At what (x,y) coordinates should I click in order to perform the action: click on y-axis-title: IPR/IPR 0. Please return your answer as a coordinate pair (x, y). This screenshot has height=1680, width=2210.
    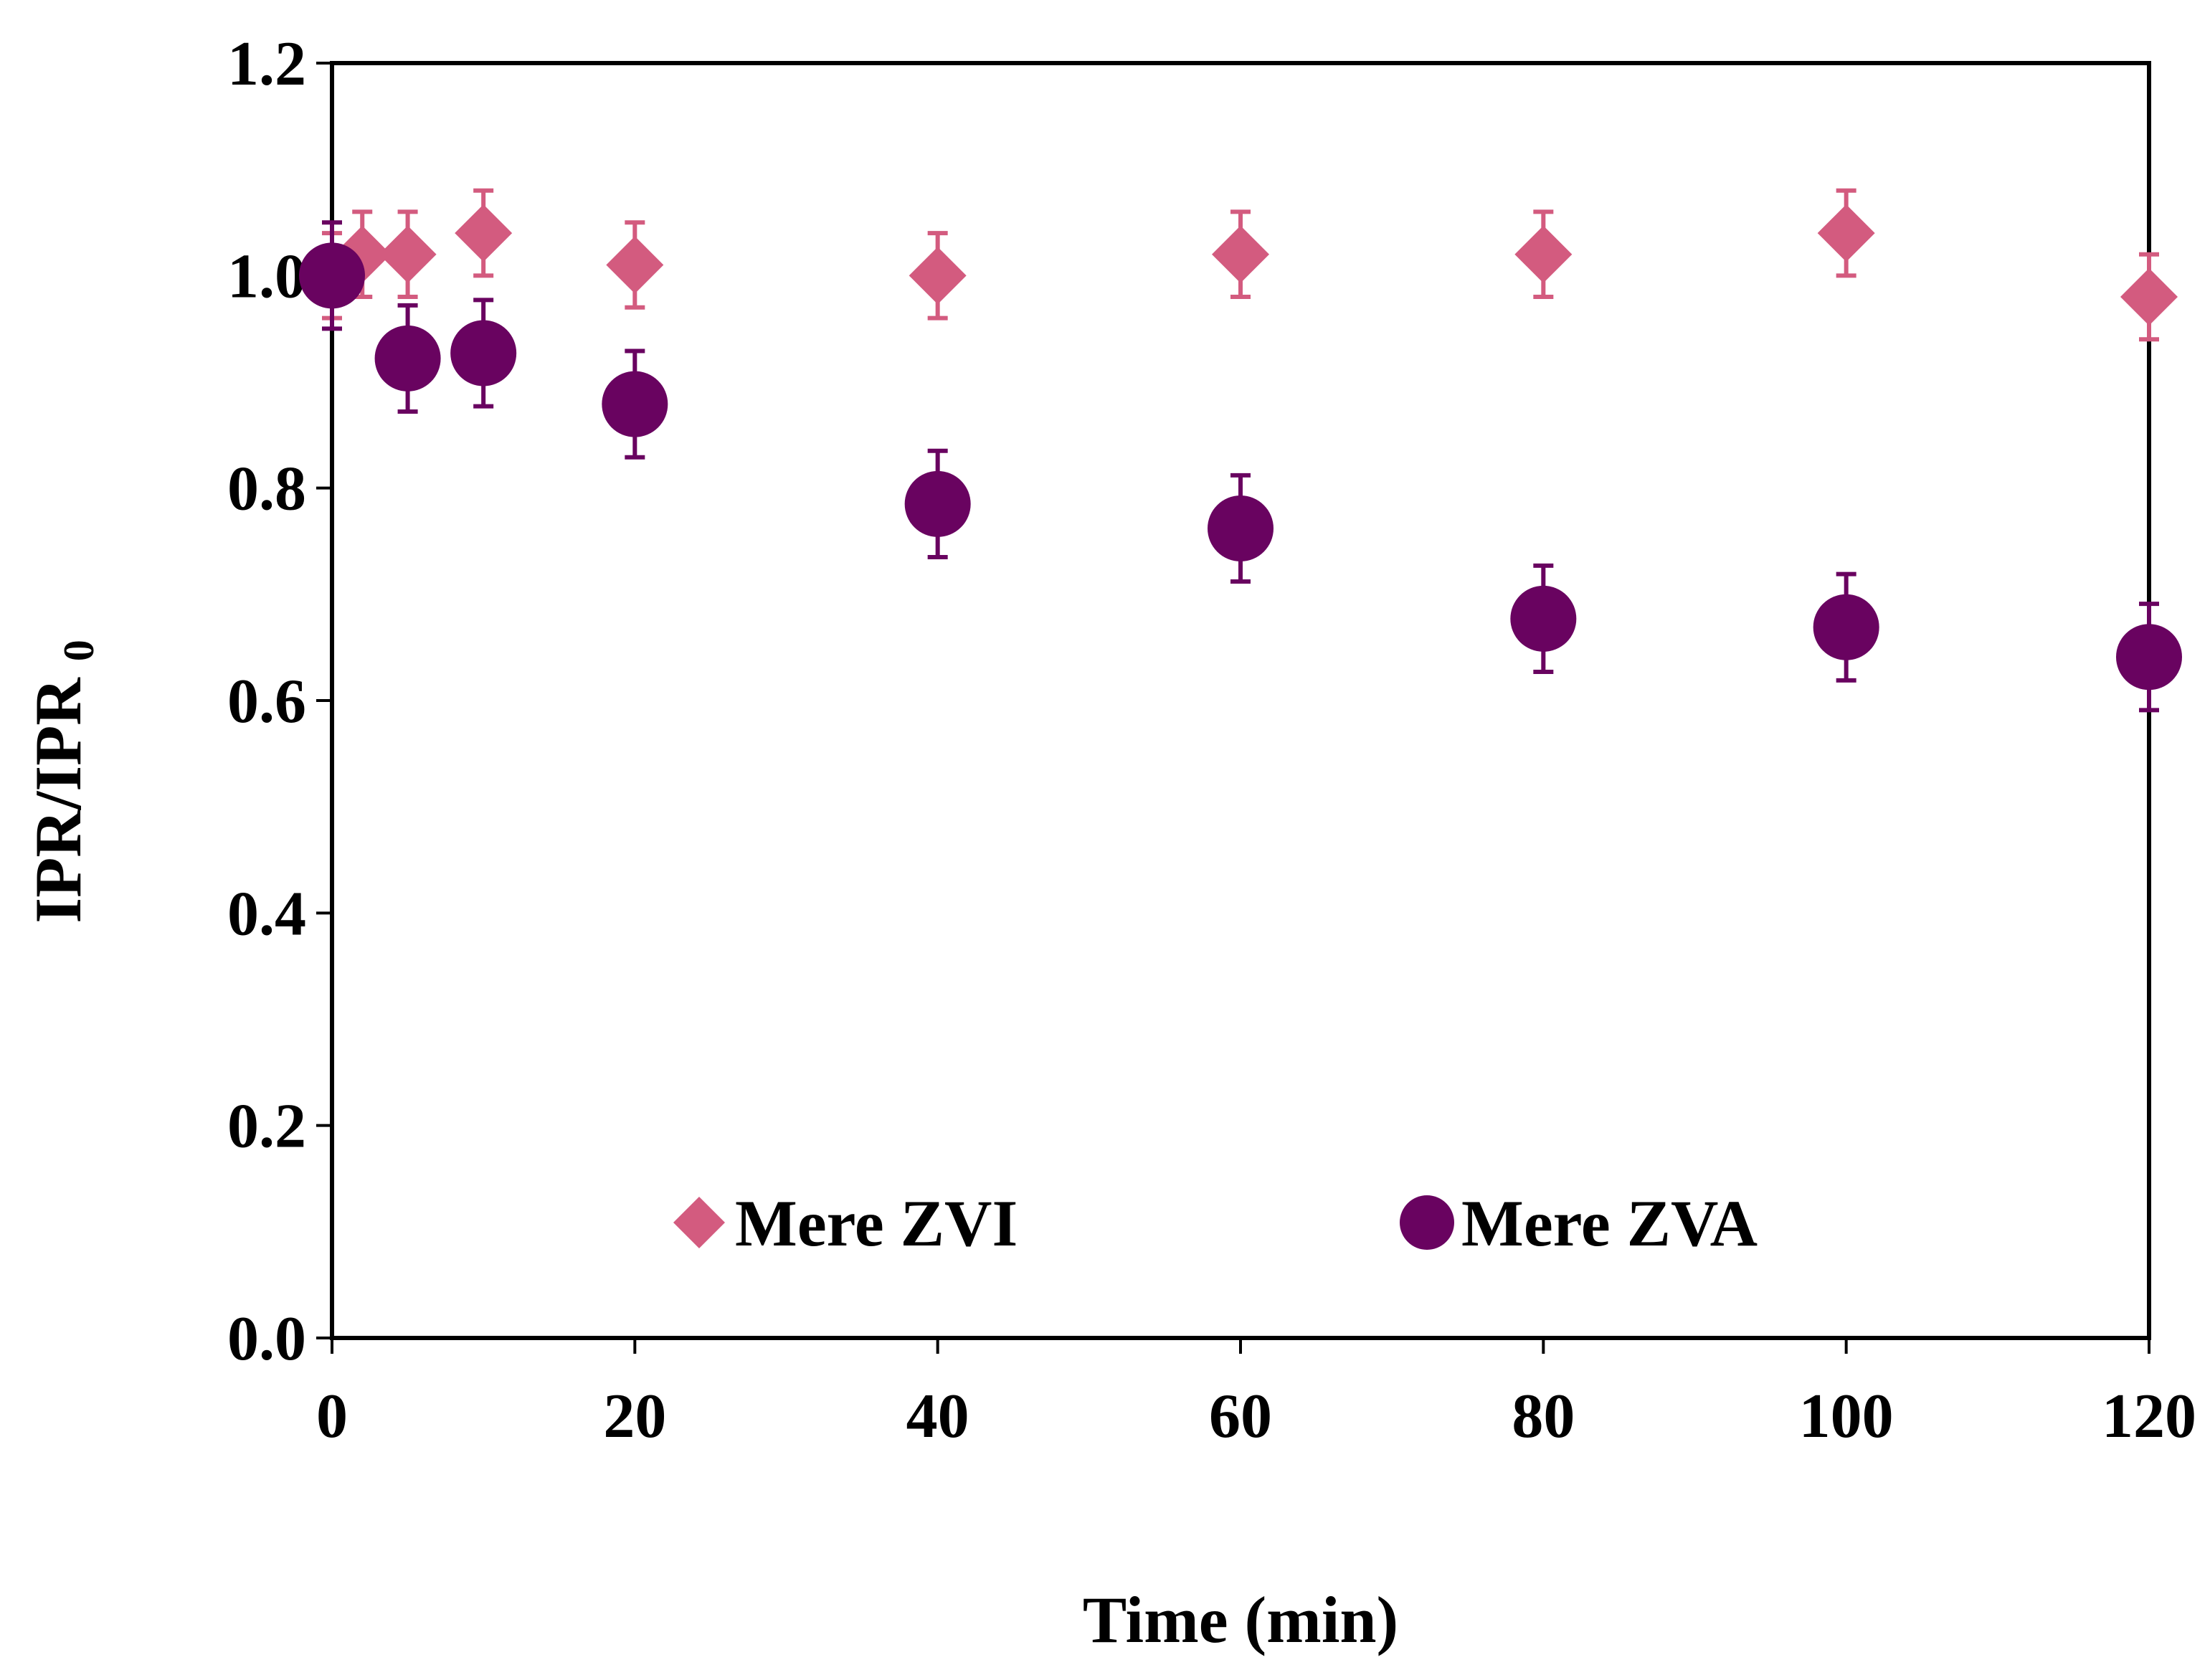
    Looking at the image, I should click on (62, 781).